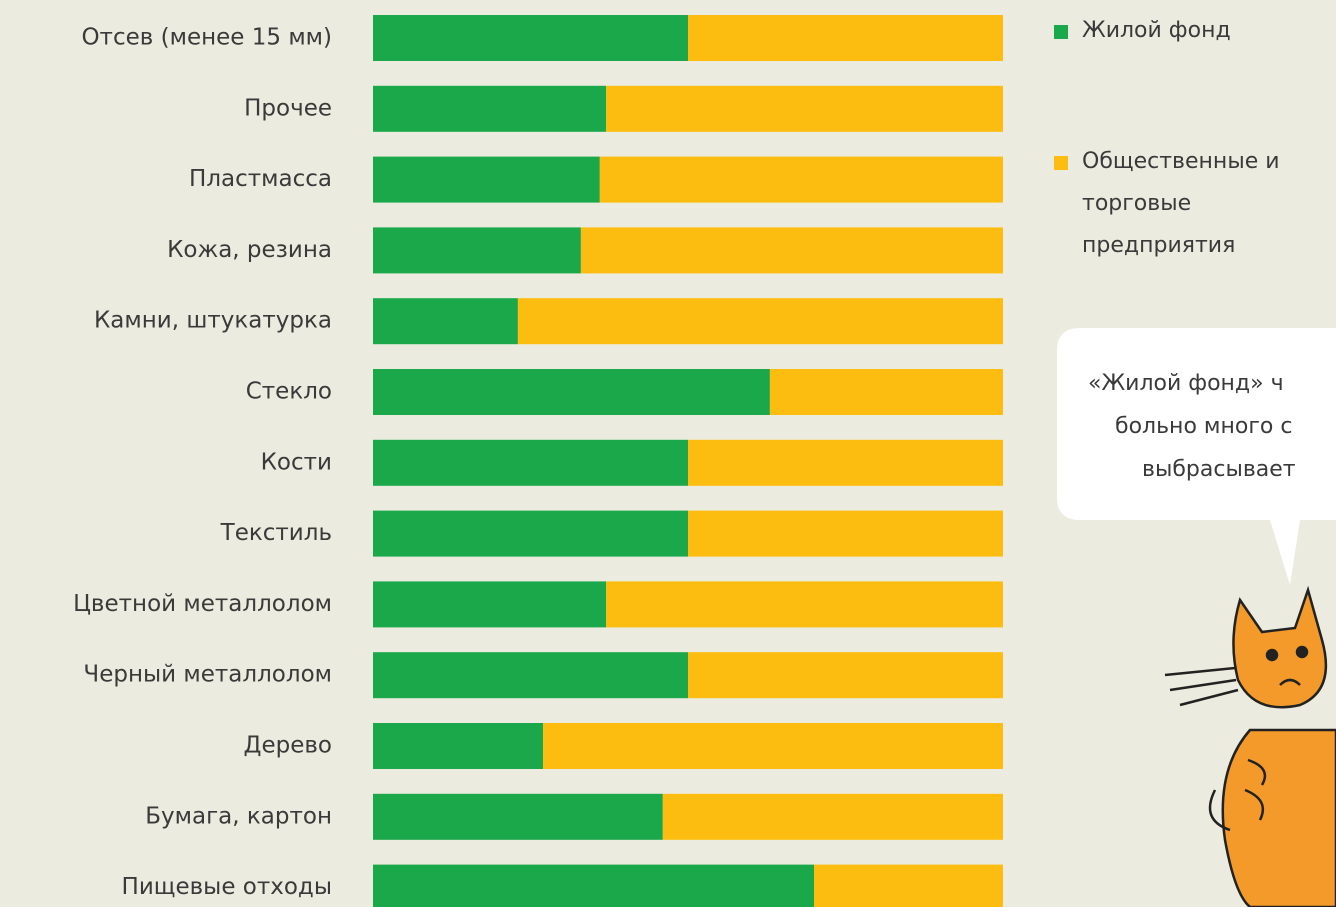 This screenshot has height=907, width=1336. I want to click on y-tick-label: Бумага, картон, so click(238, 816).